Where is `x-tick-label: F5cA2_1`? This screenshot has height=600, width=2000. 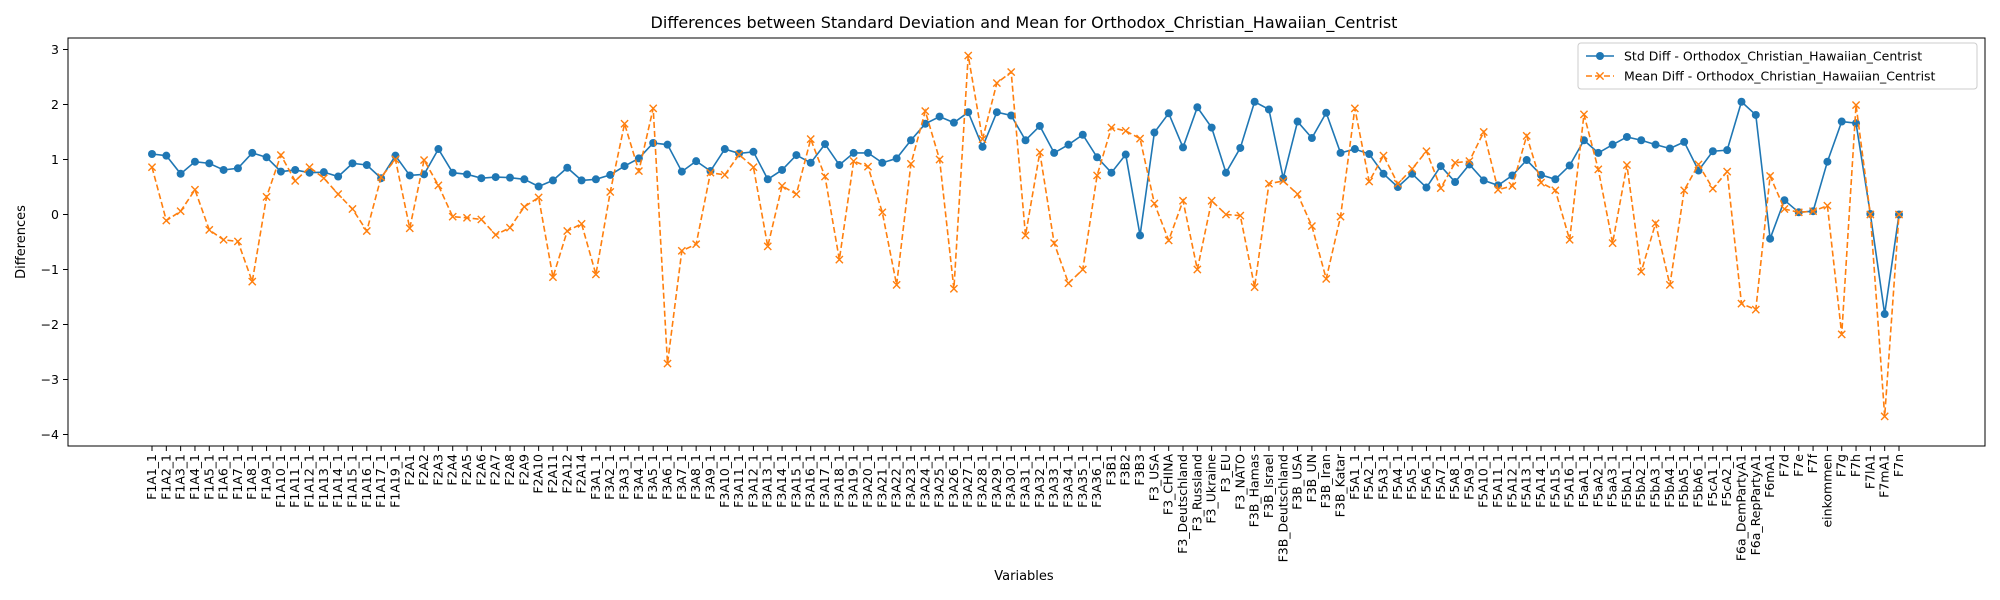
x-tick-label: F5cA2_1 is located at coordinates (1726, 480).